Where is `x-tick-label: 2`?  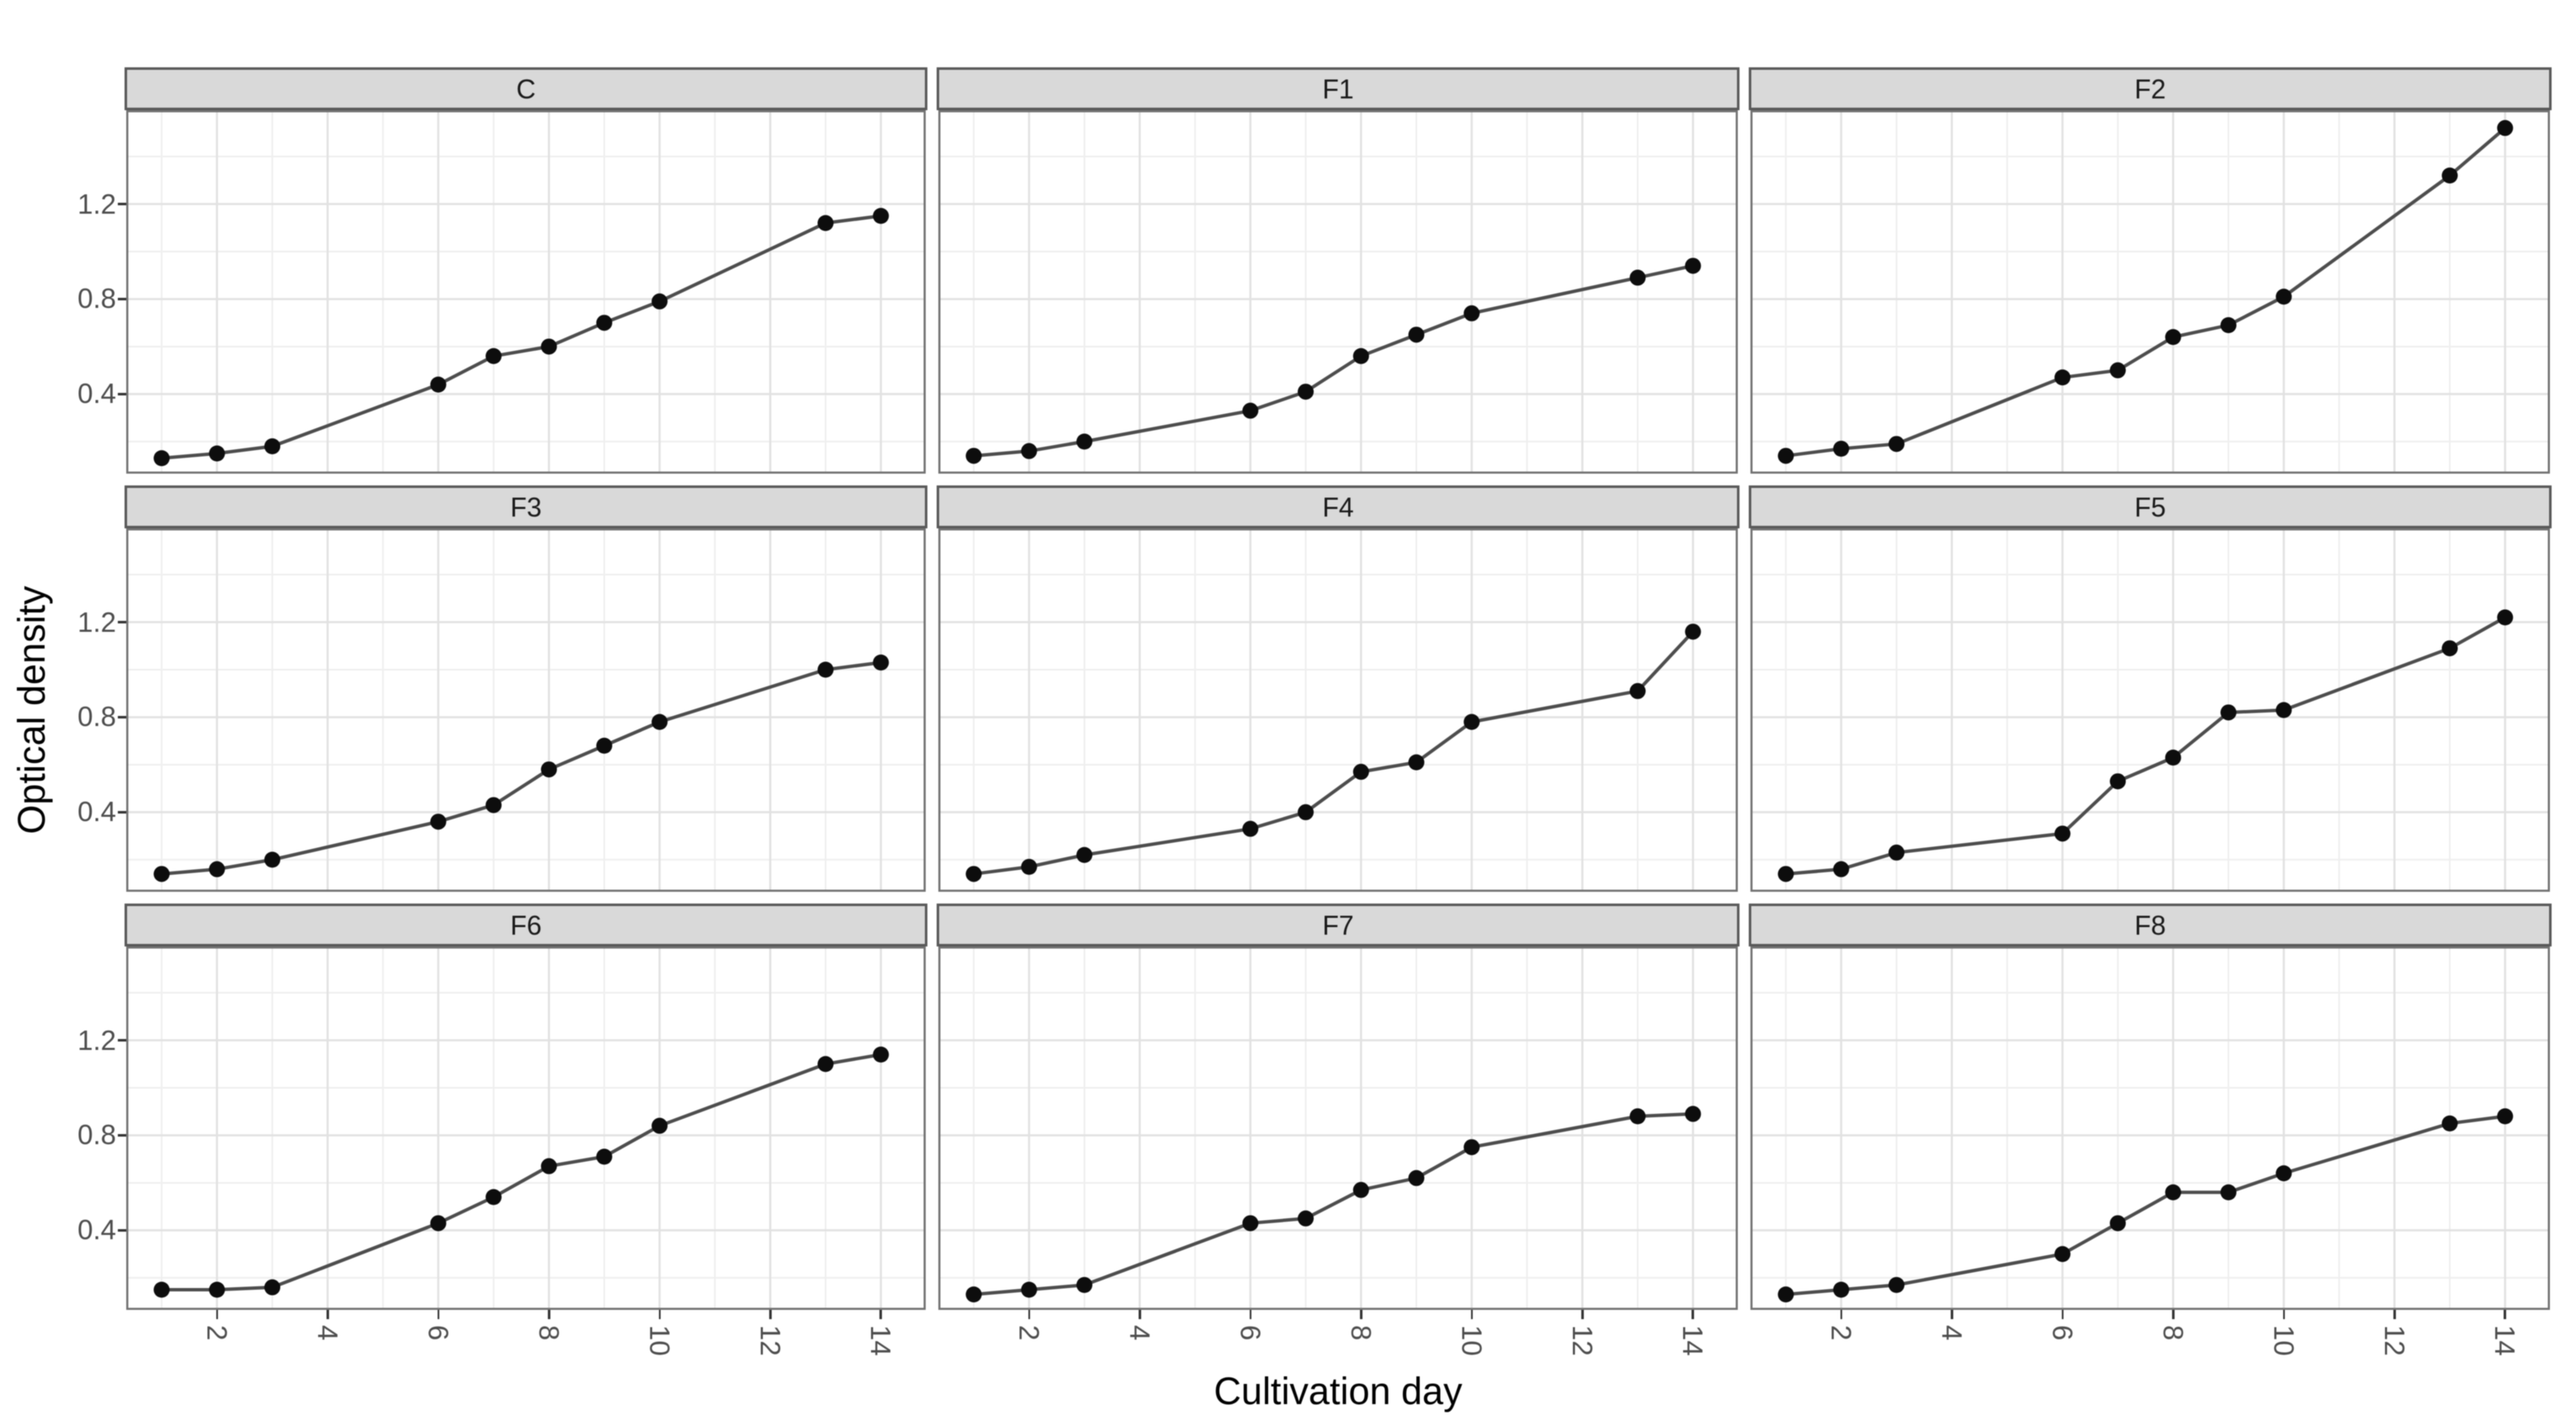
x-tick-label: 2 is located at coordinates (1841, 1333).